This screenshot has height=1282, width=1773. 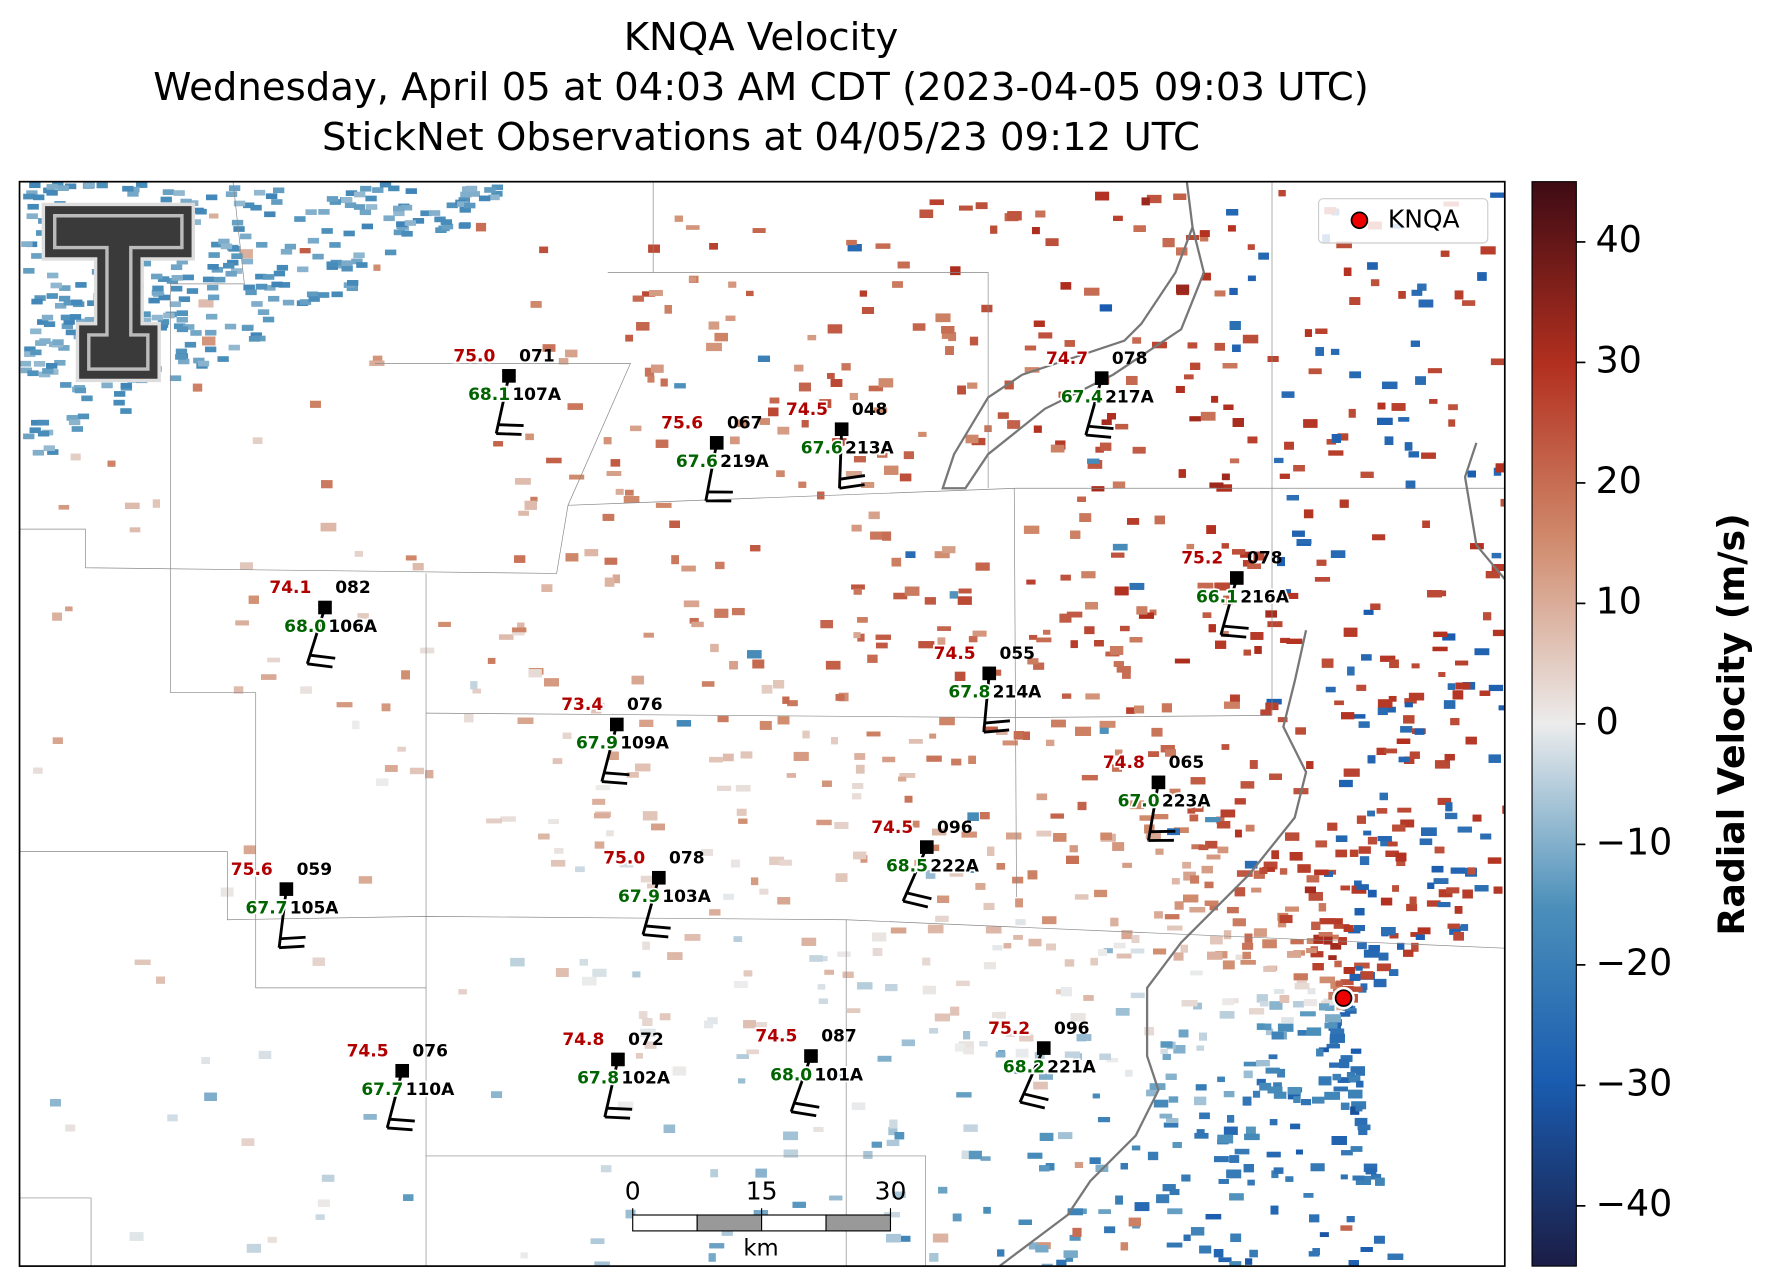 I want to click on station-id: 102A, so click(x=646, y=1079).